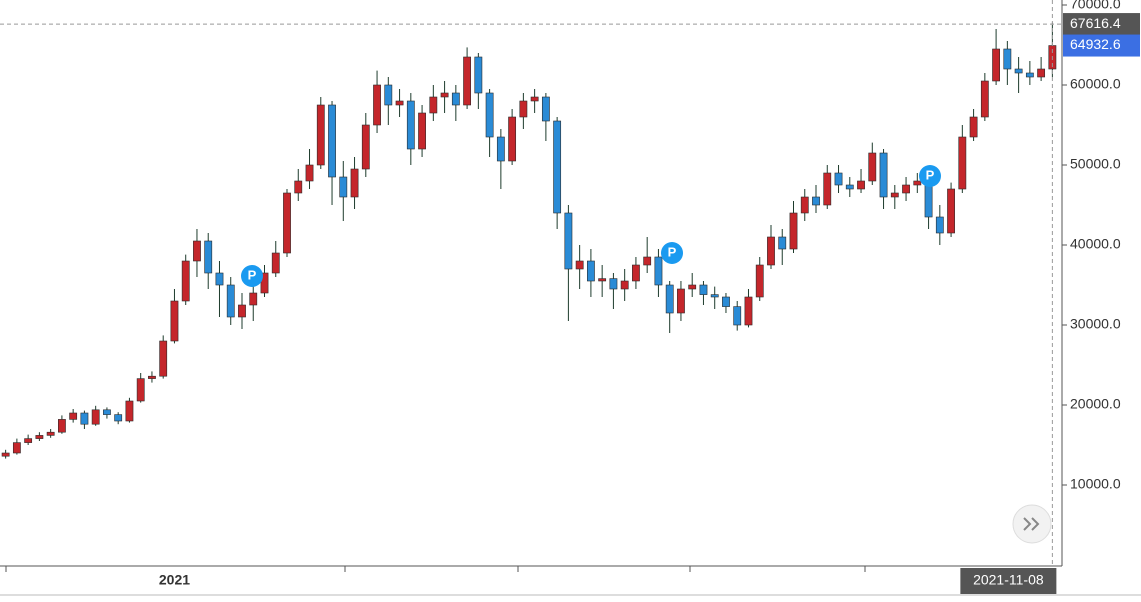  Describe the element at coordinates (1095, 244) in the screenshot. I see `y-tick-label: 40000.0` at that location.